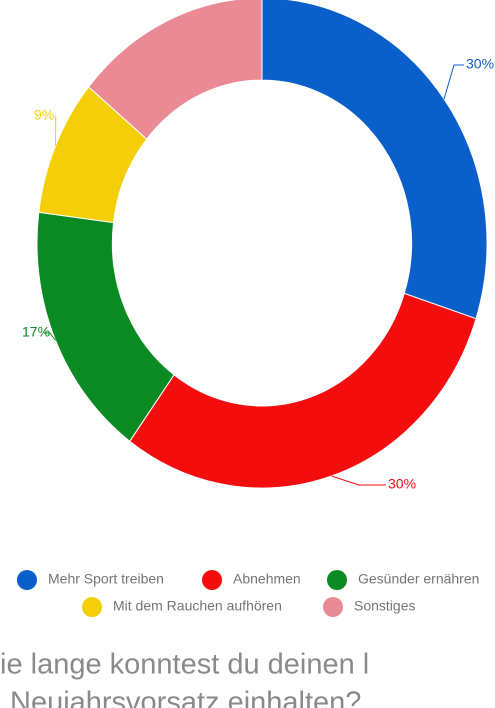  Describe the element at coordinates (175, 70) in the screenshot. I see `donut-segment` at that location.